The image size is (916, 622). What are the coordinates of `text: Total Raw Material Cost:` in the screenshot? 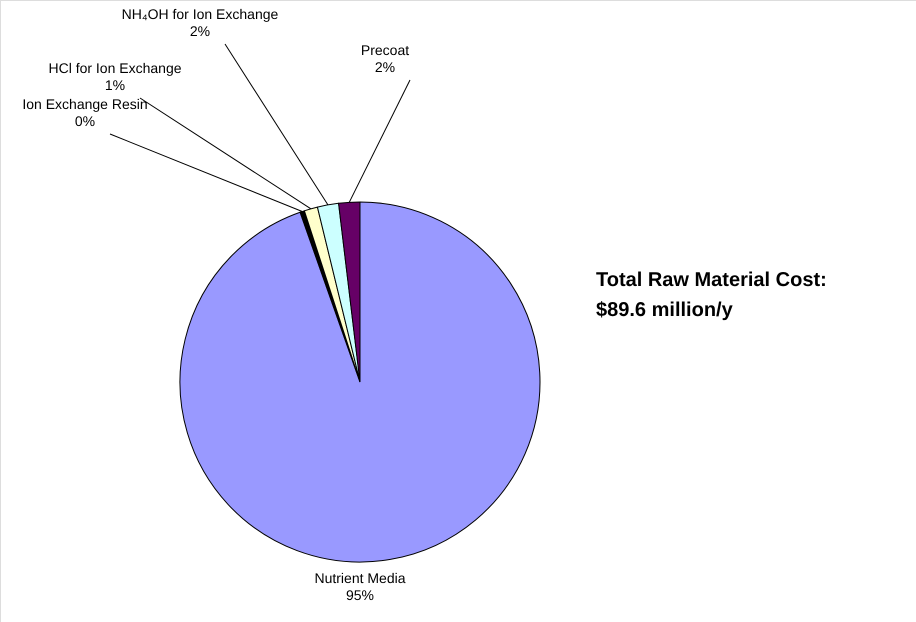 It's located at (711, 280).